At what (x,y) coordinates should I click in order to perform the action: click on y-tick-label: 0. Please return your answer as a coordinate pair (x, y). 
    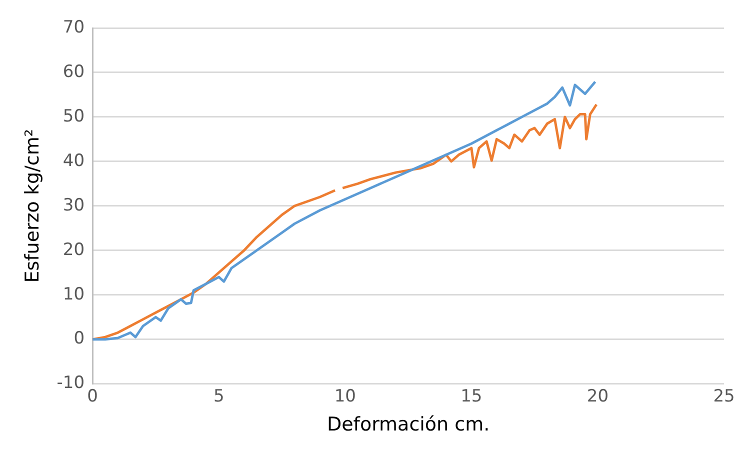
    Looking at the image, I should click on (79, 338).